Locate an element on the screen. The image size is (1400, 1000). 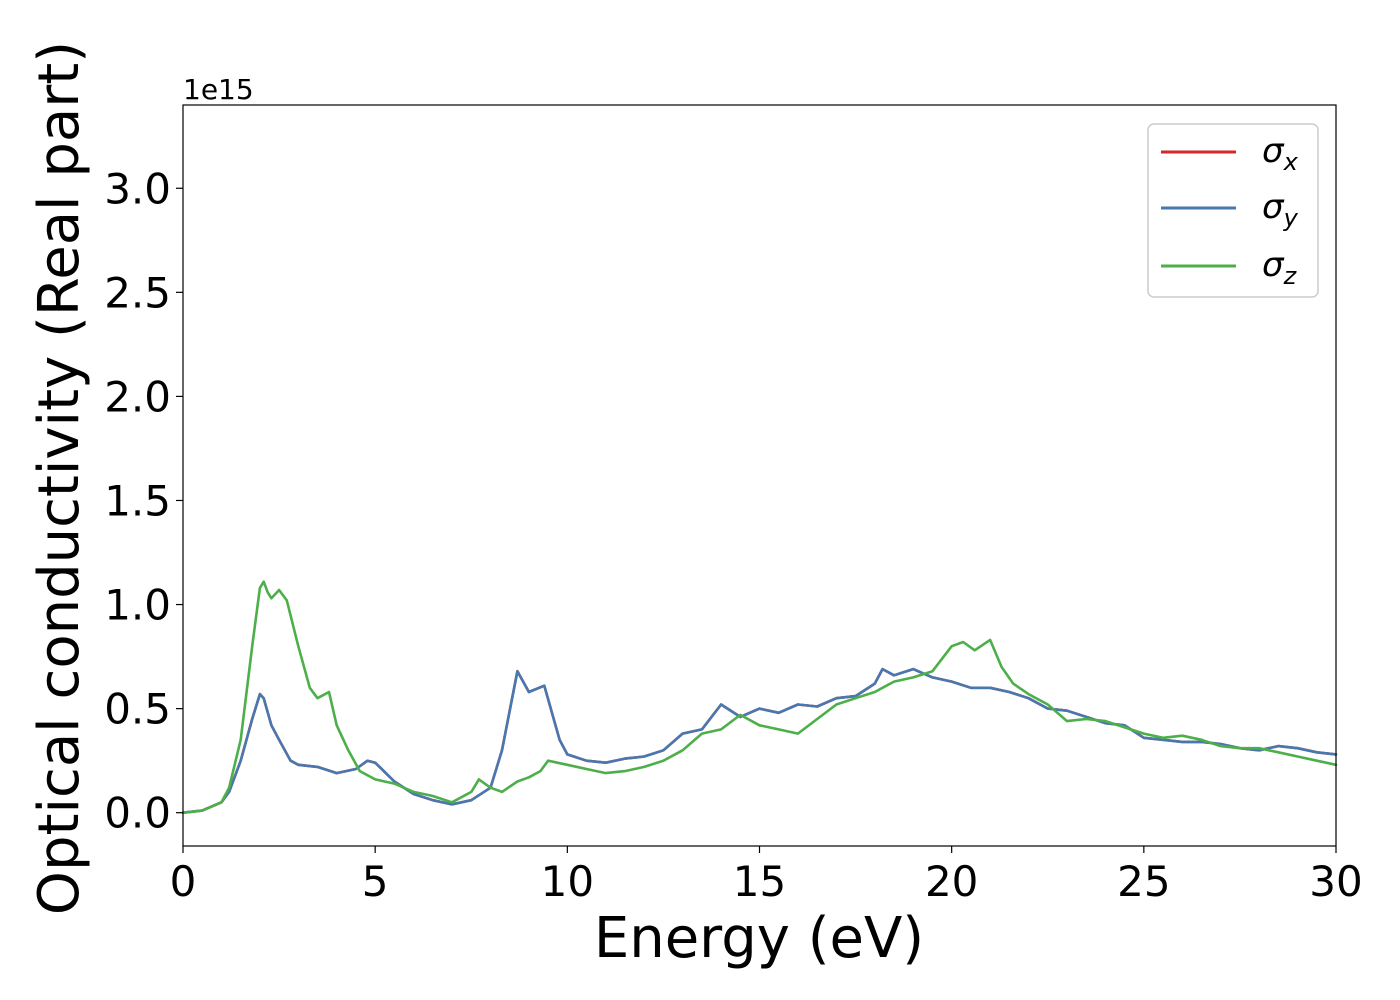
x-tick-label: 5 is located at coordinates (375, 881).